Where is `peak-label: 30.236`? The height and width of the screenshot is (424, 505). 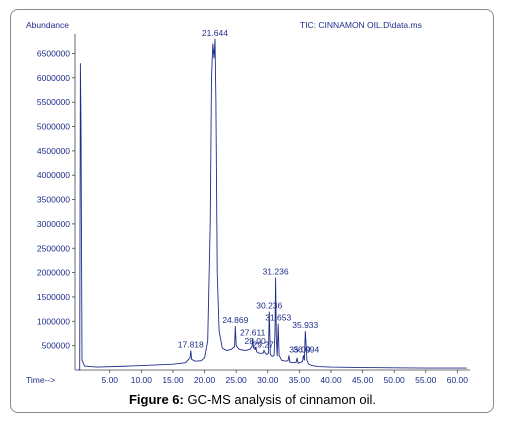 peak-label: 30.236 is located at coordinates (269, 306).